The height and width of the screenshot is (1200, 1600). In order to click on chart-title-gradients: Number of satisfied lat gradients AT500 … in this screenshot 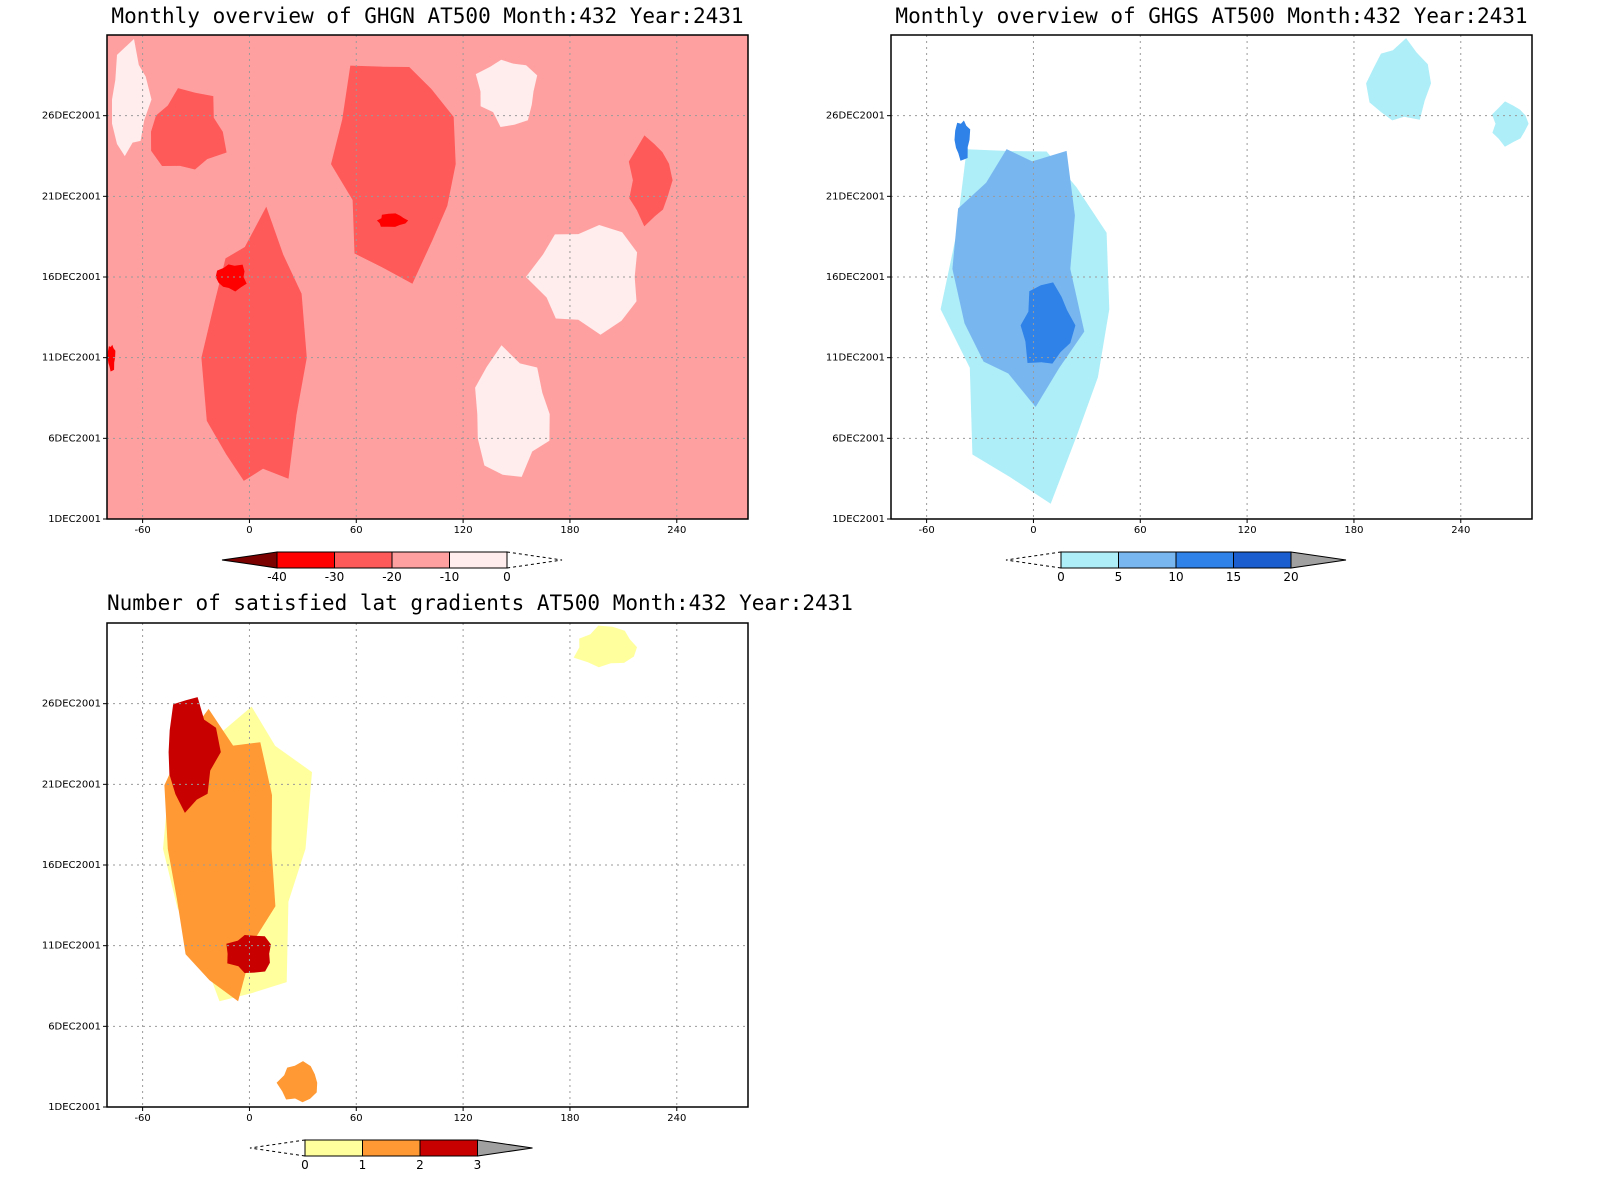, I will do `click(480, 603)`.